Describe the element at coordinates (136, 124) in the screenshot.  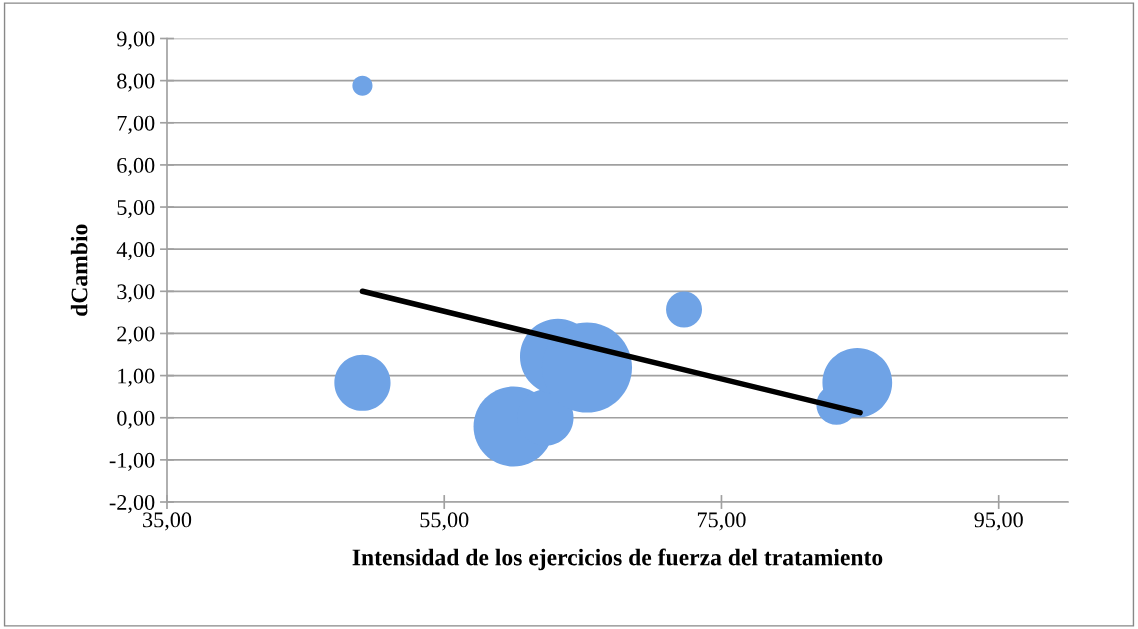
I see `y-tick-label: 7,00` at that location.